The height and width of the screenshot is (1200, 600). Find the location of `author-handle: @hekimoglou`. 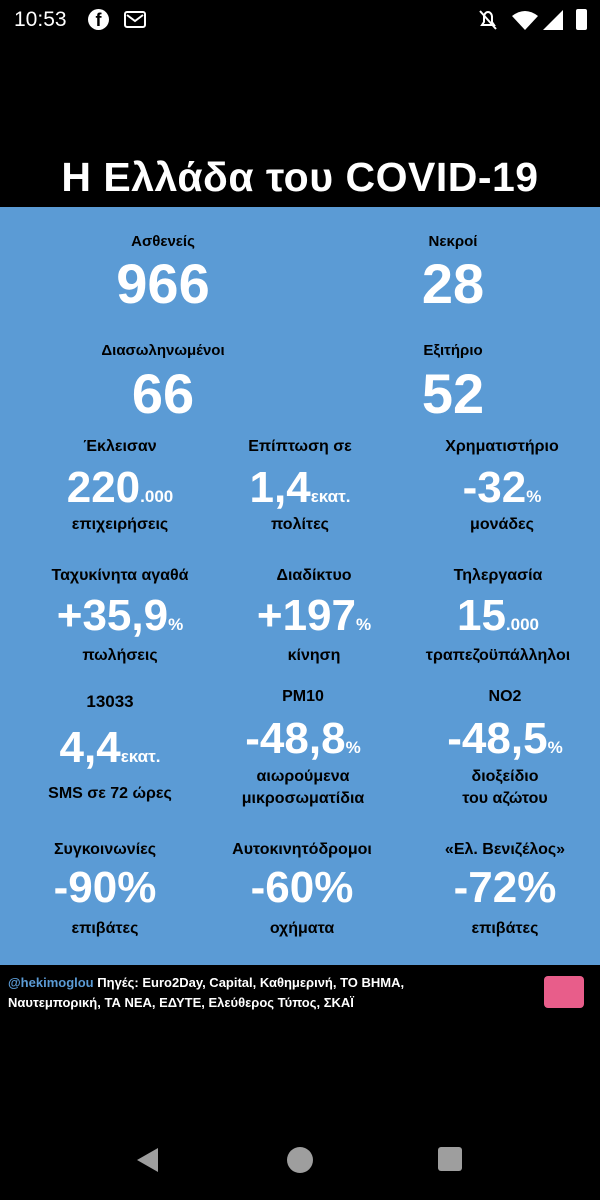

author-handle: @hekimoglou is located at coordinates (51, 982).